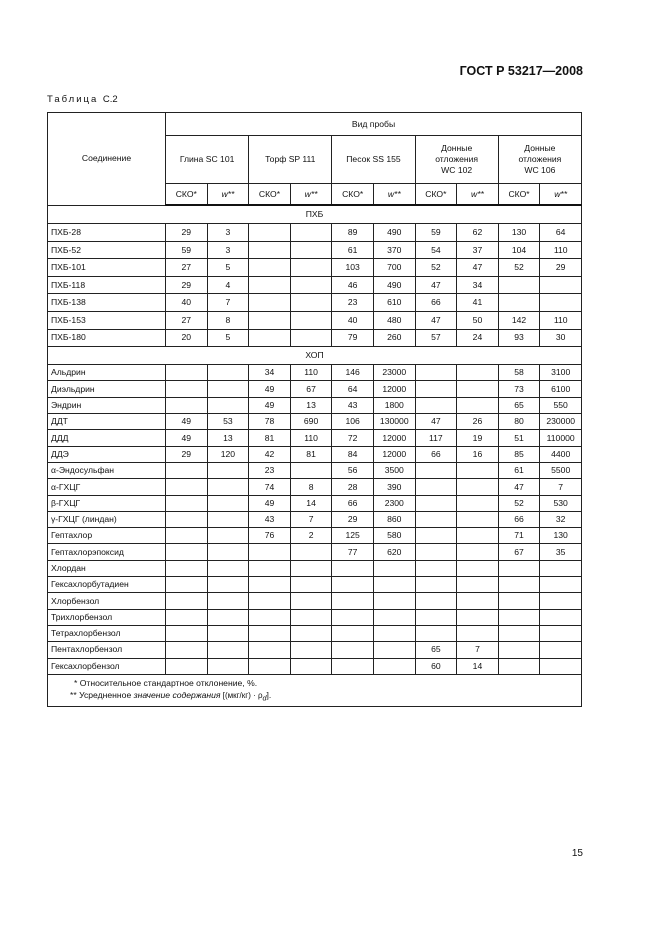 The height and width of the screenshot is (936, 661). What do you see at coordinates (314, 666) in the screenshot?
I see `table-row: Гексахлорбензол 60 14` at bounding box center [314, 666].